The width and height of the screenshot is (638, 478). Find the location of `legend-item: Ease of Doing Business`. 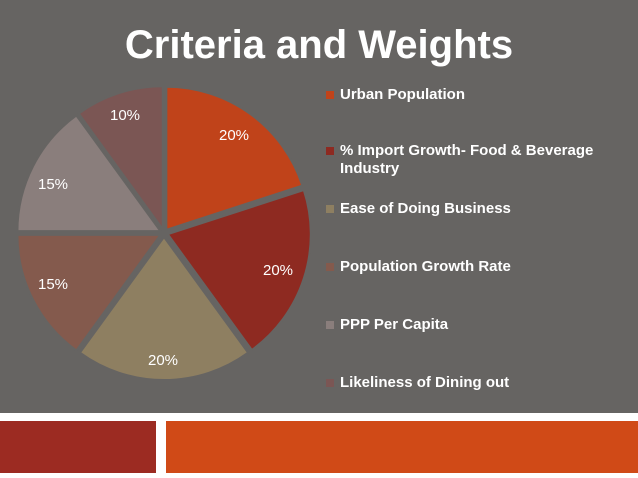

legend-item: Ease of Doing Business is located at coordinates (478, 209).